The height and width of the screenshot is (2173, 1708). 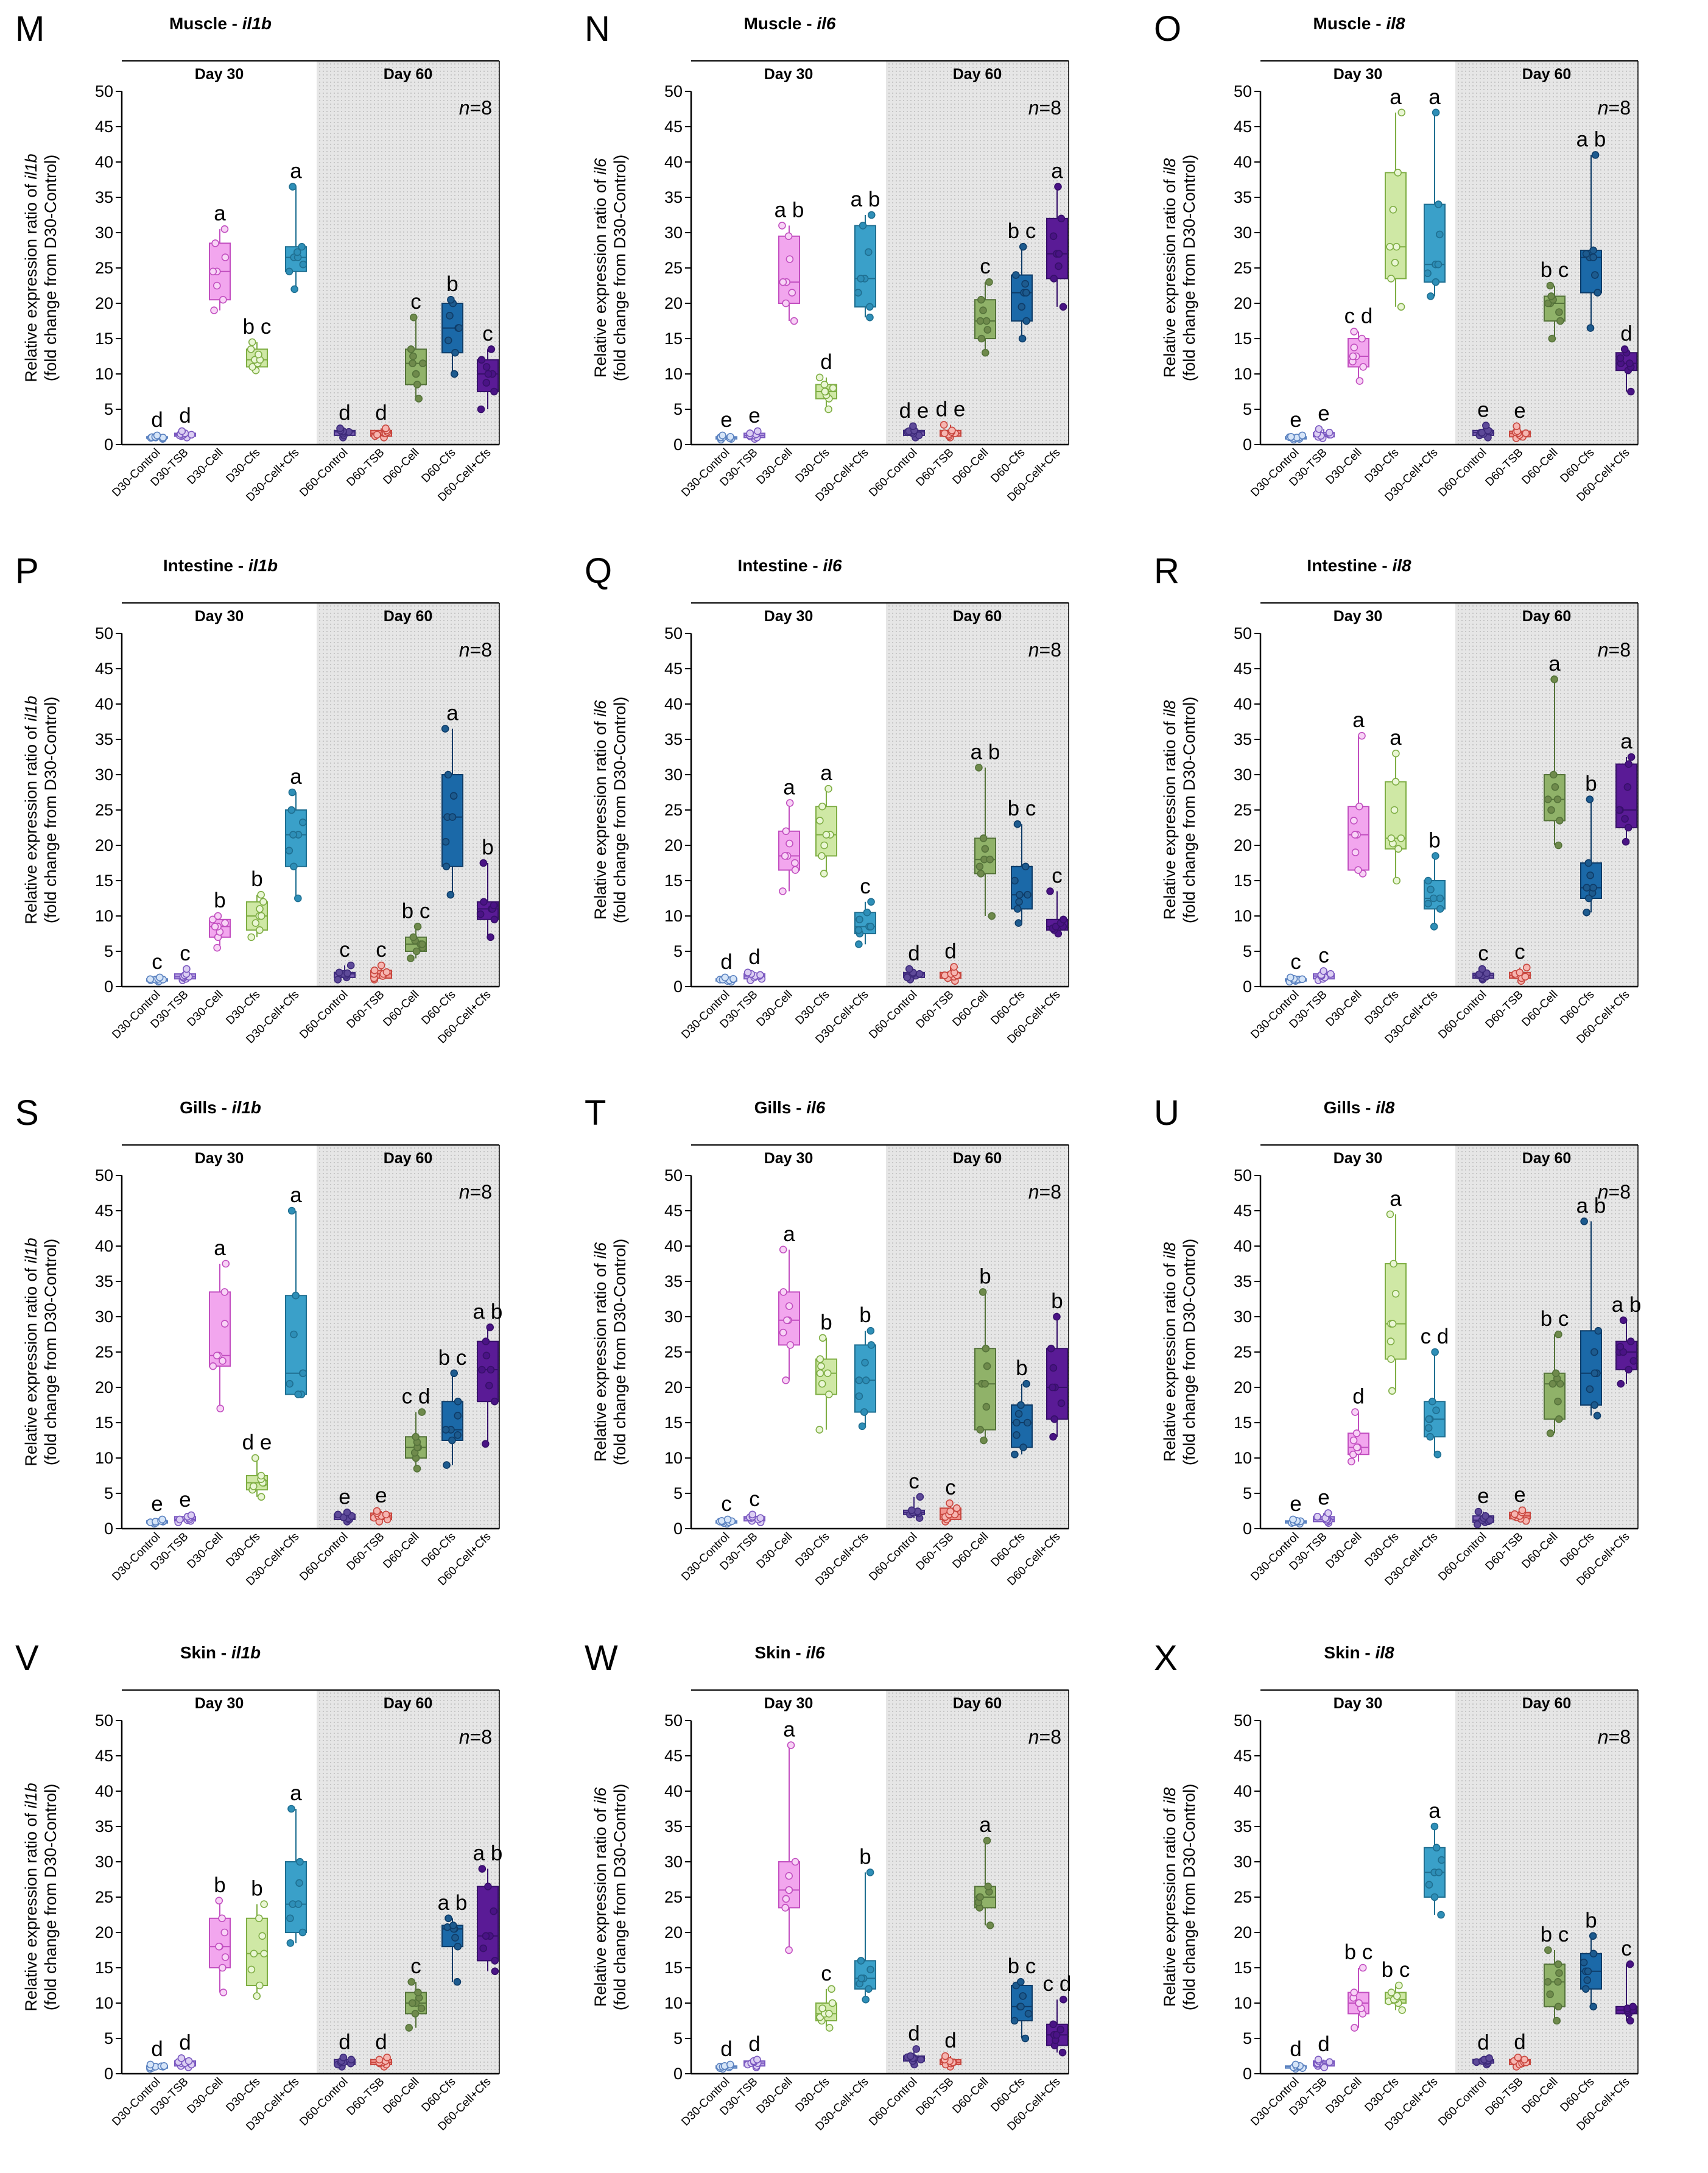 What do you see at coordinates (1359, 1652) in the screenshot?
I see `panel-title: Skin - il8` at bounding box center [1359, 1652].